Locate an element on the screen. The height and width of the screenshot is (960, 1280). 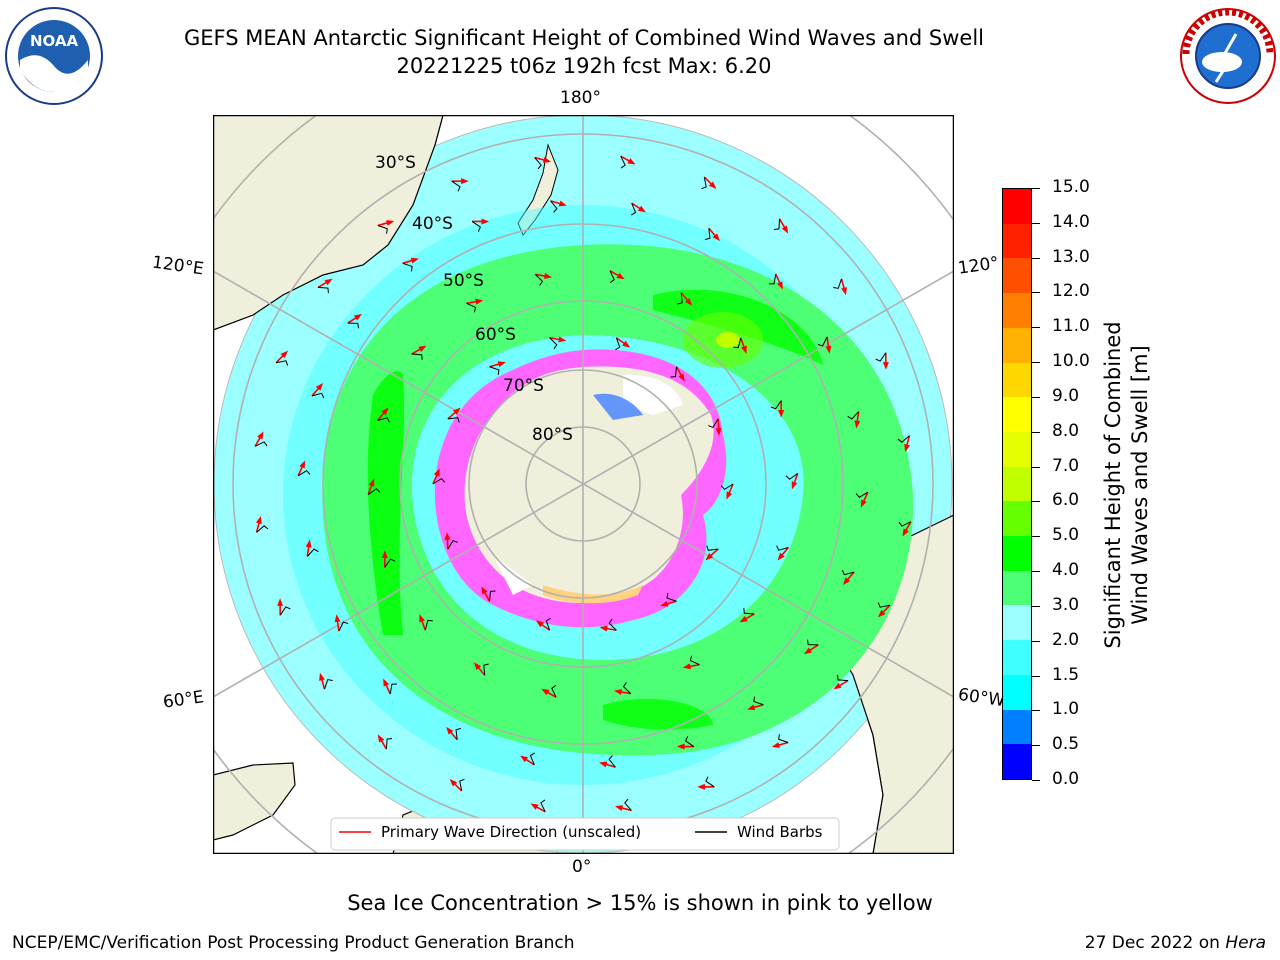
colorbar-tick-label: 12.0 is located at coordinates (1071, 291).